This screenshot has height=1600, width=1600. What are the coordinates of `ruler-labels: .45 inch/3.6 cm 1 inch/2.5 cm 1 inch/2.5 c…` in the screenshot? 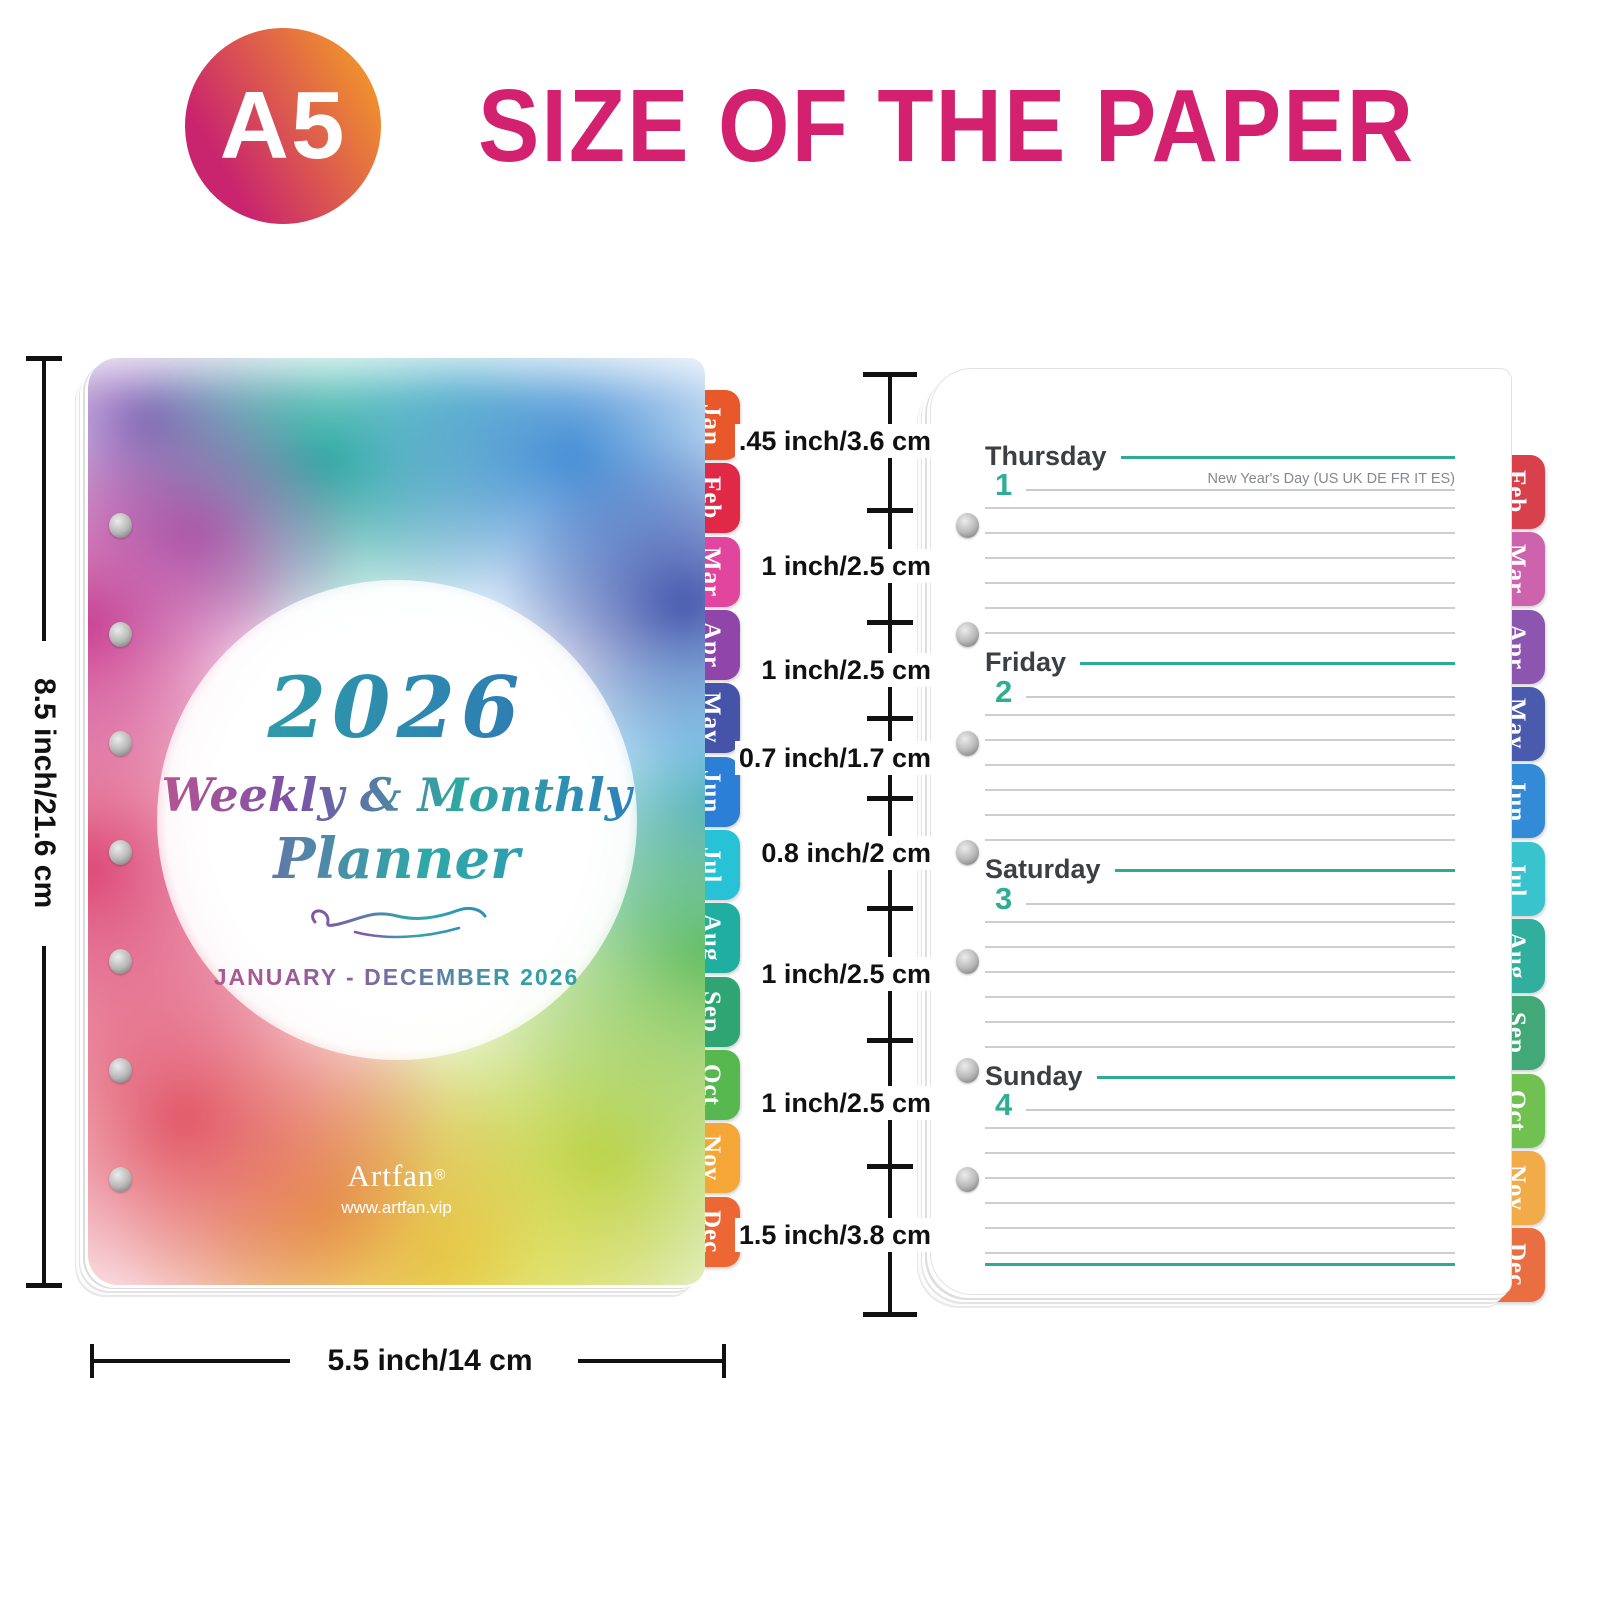 It's located at (820, 844).